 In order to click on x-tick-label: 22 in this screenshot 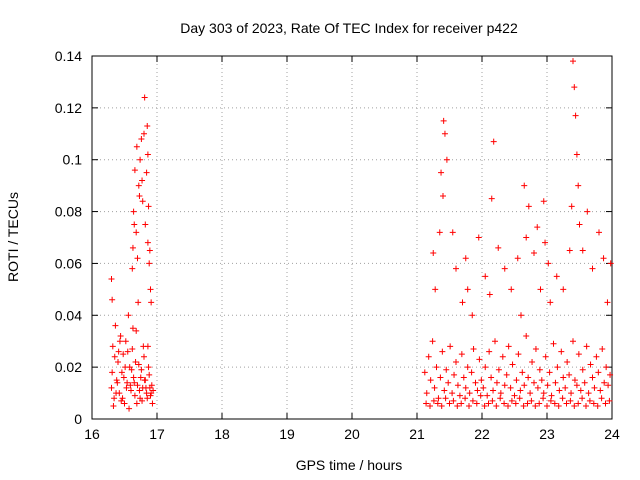, I will do `click(482, 434)`.